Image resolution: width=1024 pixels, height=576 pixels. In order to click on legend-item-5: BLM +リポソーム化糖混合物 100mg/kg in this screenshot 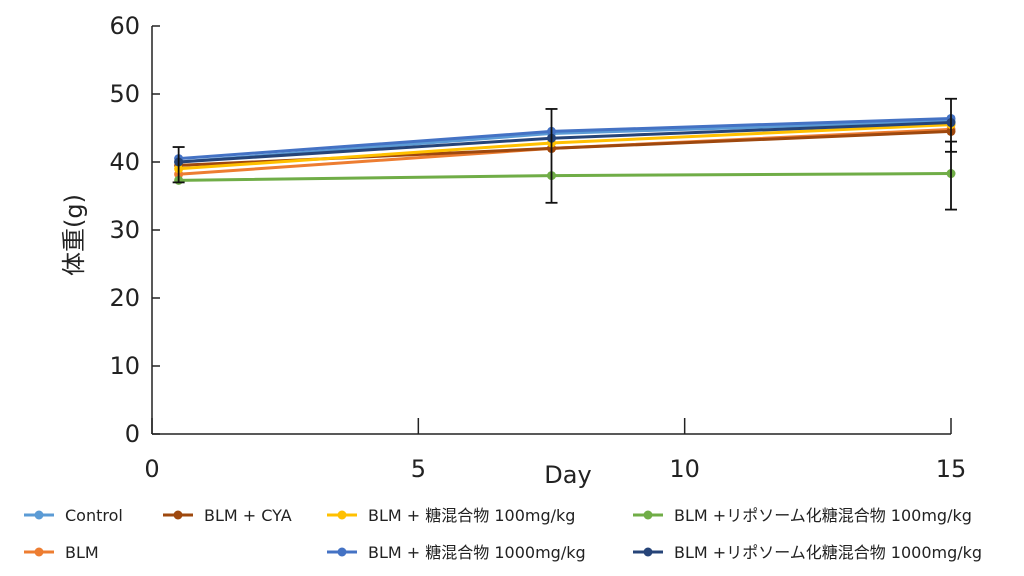, I will do `click(802, 515)`.